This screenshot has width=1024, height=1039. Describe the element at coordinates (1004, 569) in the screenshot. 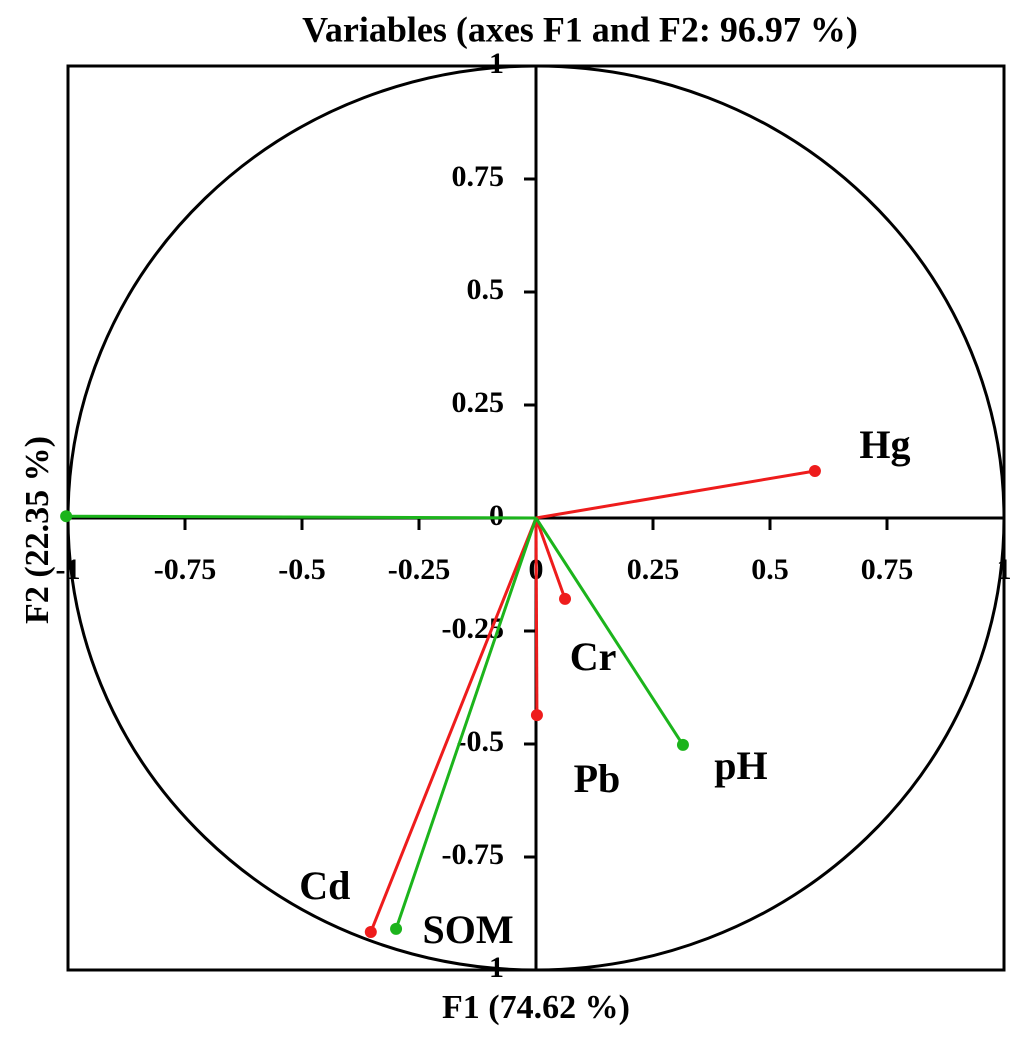

I see `x-tick-label: 1` at that location.